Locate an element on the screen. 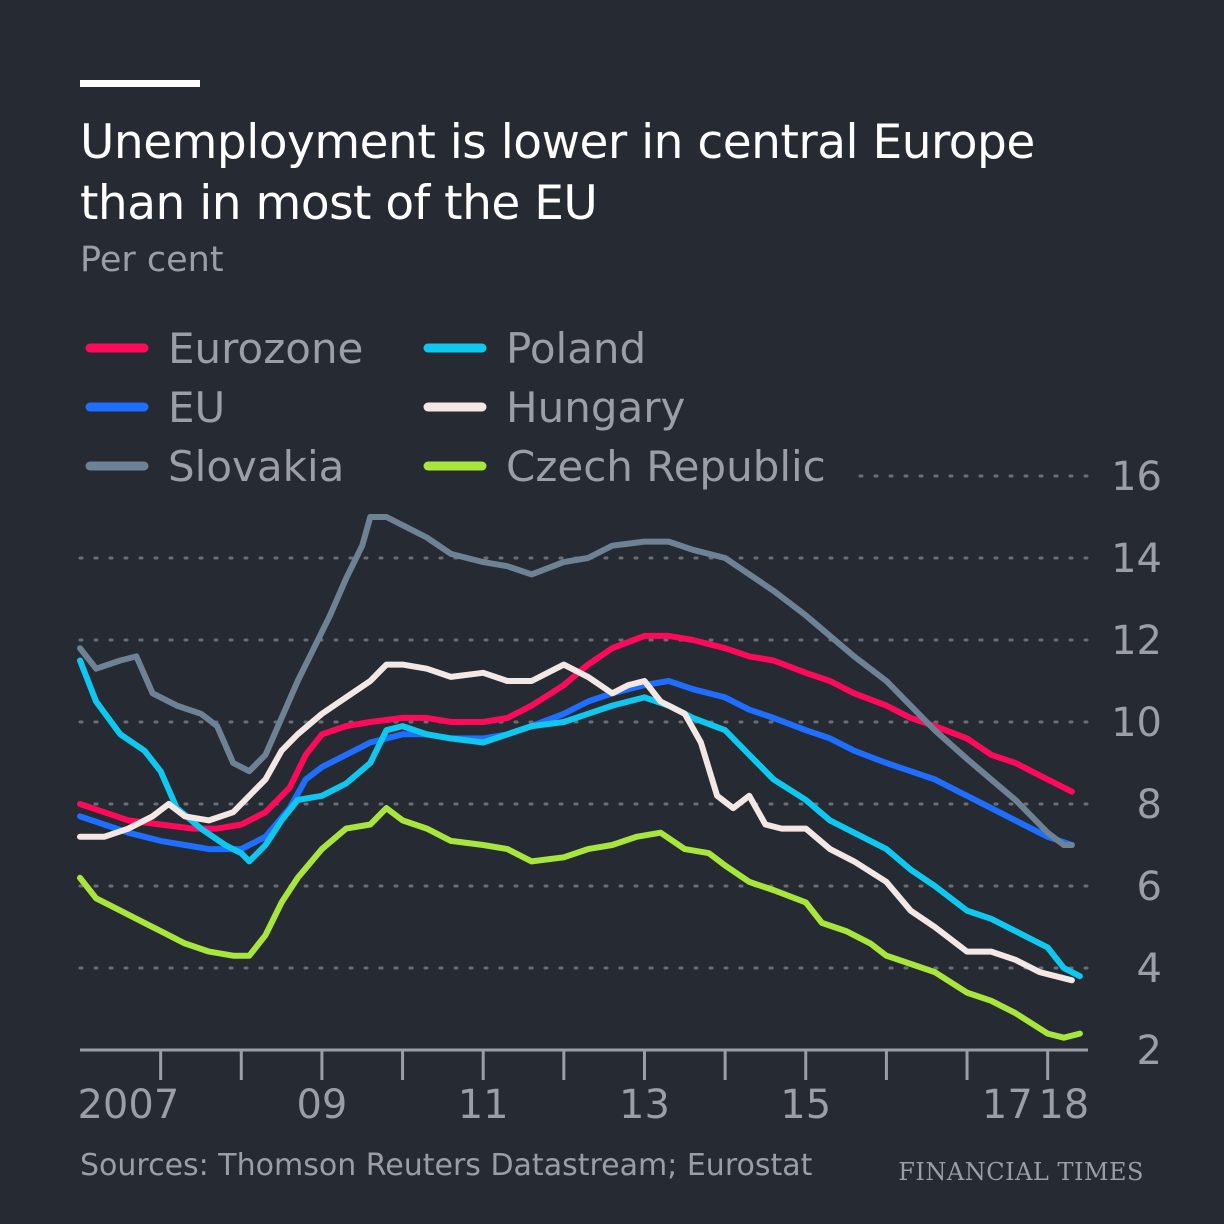  y-tick-label: 6 is located at coordinates (1149, 887).